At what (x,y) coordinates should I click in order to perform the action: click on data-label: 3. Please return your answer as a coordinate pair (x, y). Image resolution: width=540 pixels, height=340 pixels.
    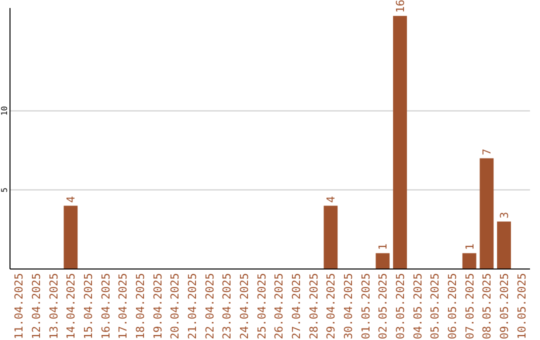
    Looking at the image, I should click on (504, 215).